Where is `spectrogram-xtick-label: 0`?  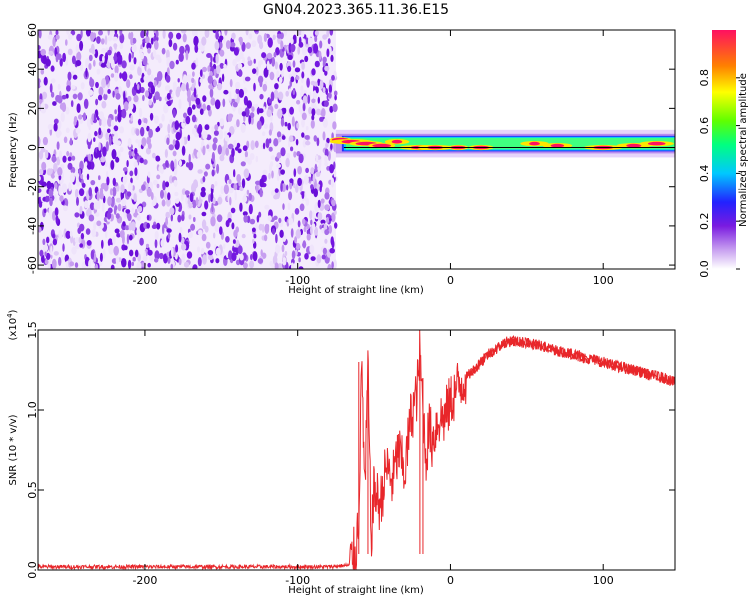 spectrogram-xtick-label: 0 is located at coordinates (450, 280).